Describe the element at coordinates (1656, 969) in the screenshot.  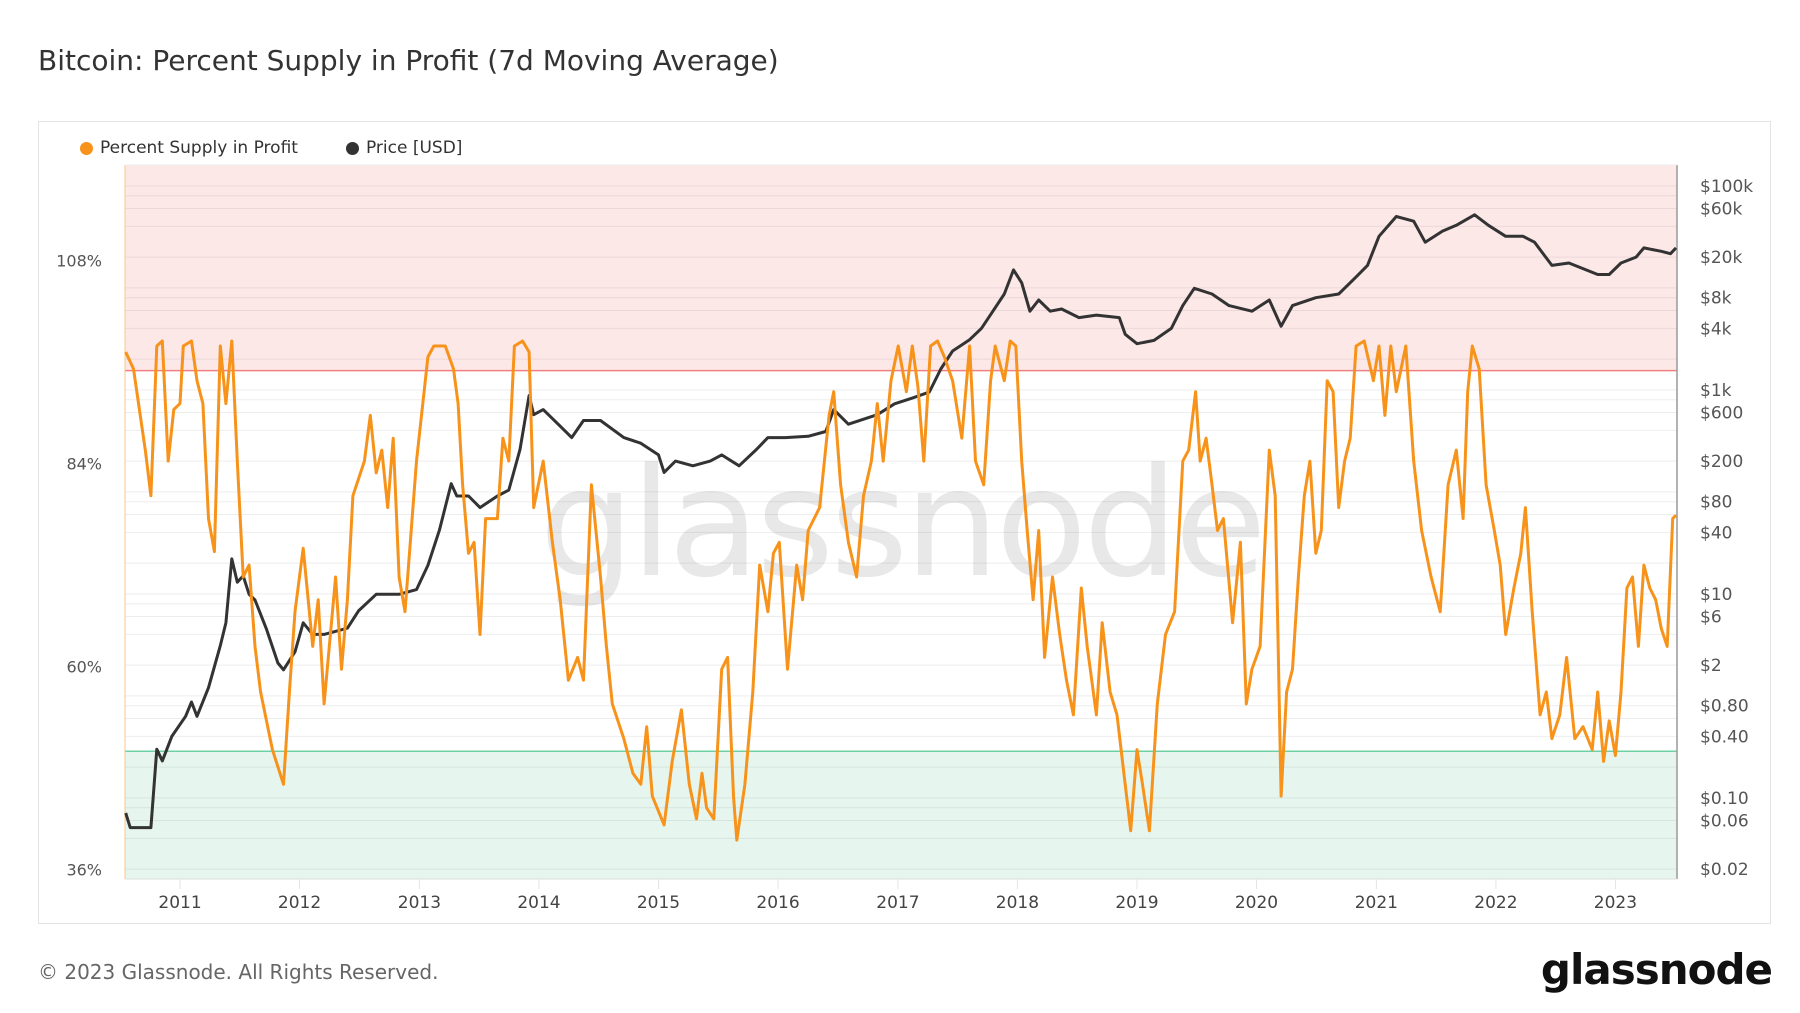
I see `glassnode-logo: glassnode` at that location.